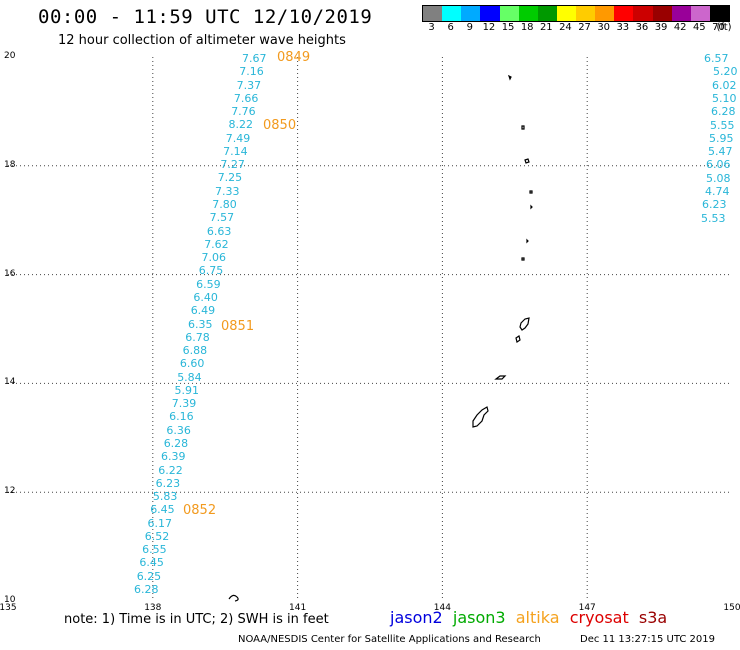 This screenshot has width=740, height=650. Describe the element at coordinates (722, 125) in the screenshot. I see `swh-value-east: 5.55` at that location.